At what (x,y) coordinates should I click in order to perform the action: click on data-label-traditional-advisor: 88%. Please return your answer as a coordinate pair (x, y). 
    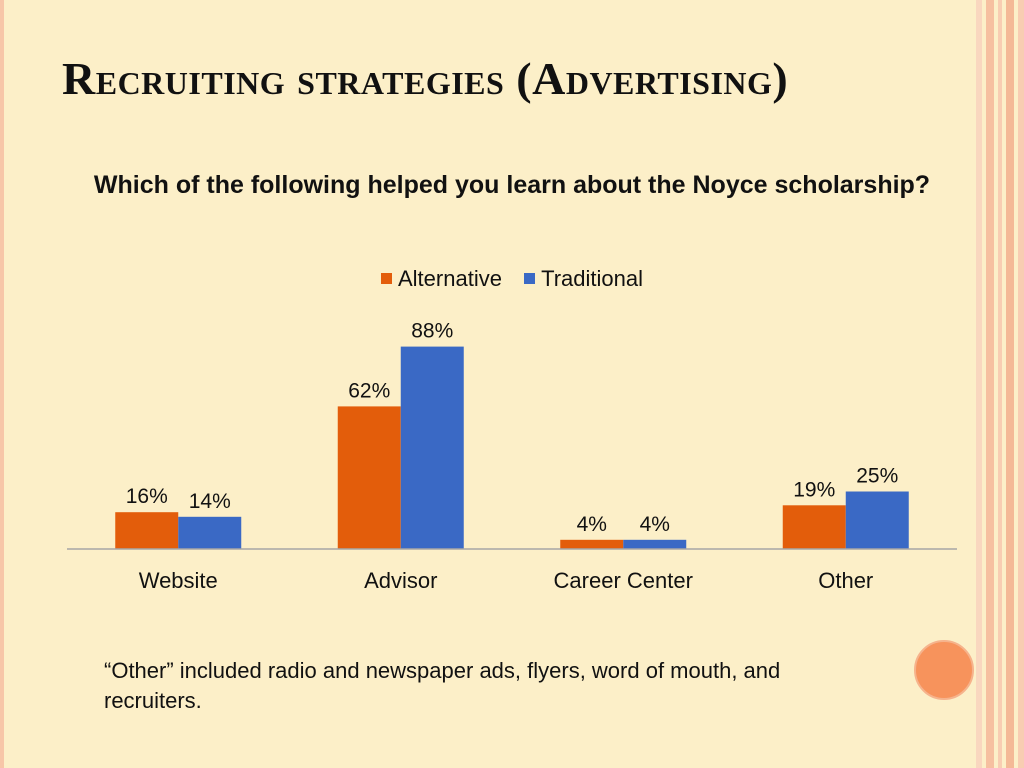
    Looking at the image, I should click on (432, 331).